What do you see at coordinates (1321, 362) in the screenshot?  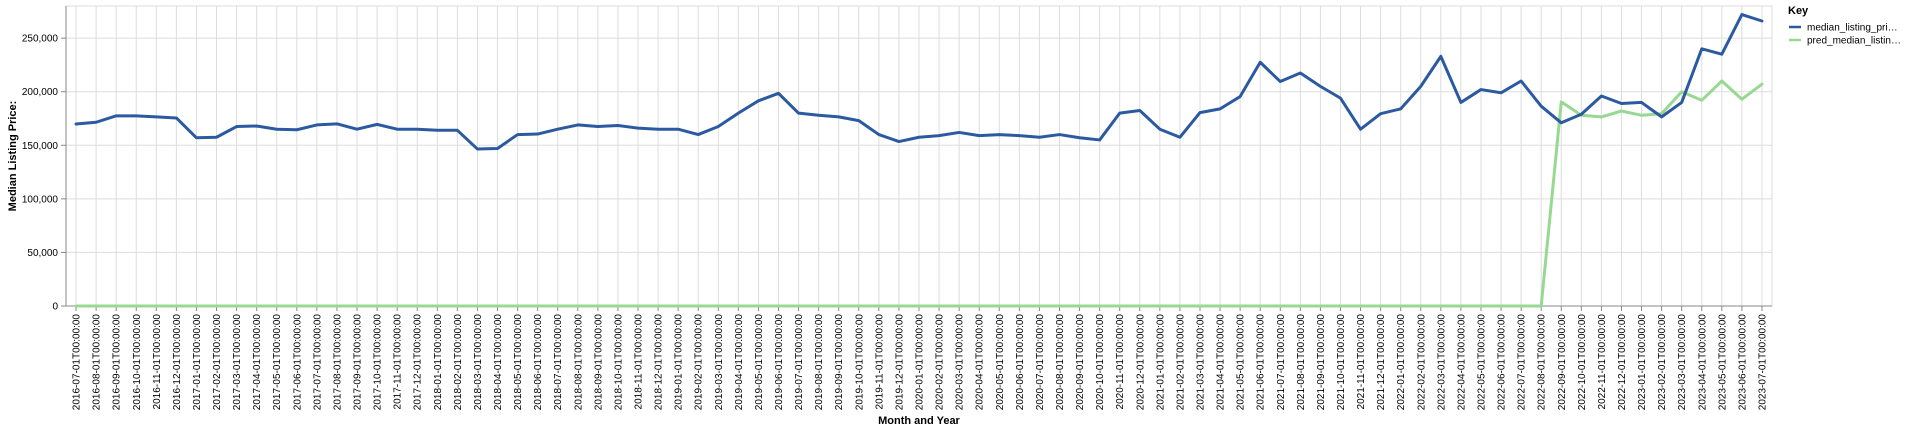 I see `x-tick-label: 2021-09-01T00:00:00` at bounding box center [1321, 362].